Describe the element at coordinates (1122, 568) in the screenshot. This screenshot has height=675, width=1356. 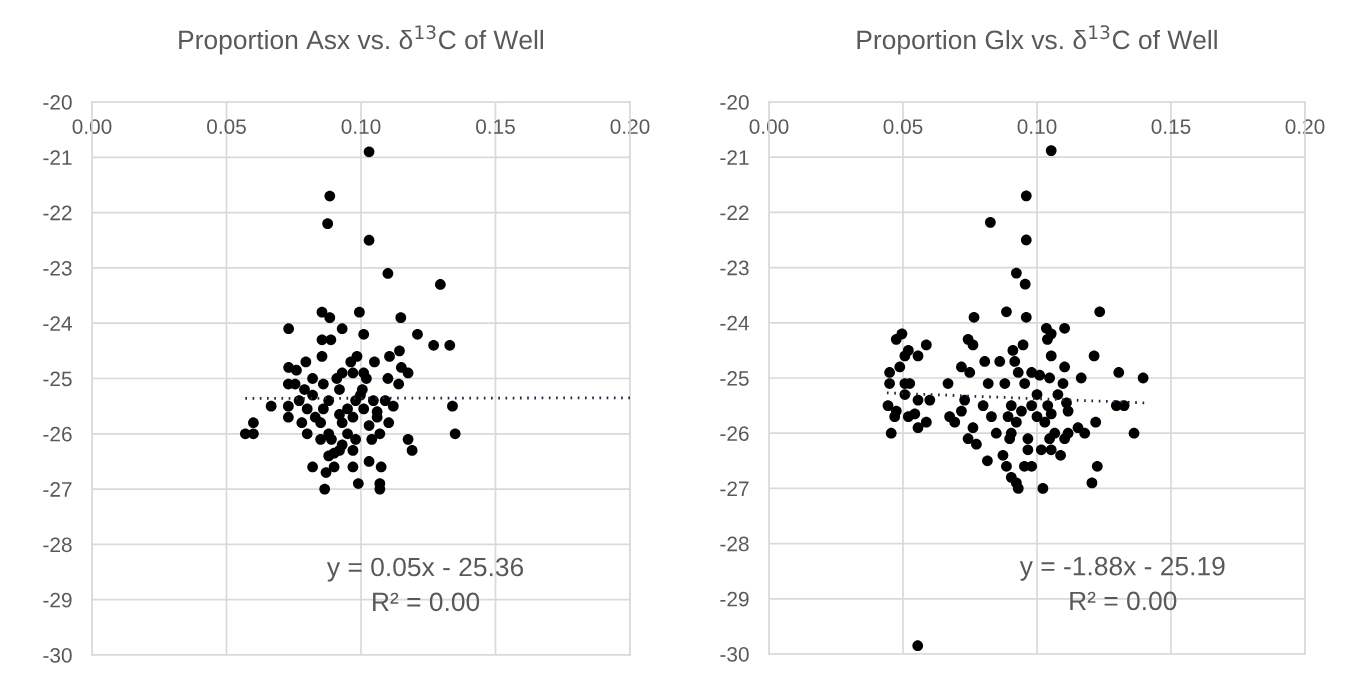
I see `annotation: y = -1.88x - 25.19` at that location.